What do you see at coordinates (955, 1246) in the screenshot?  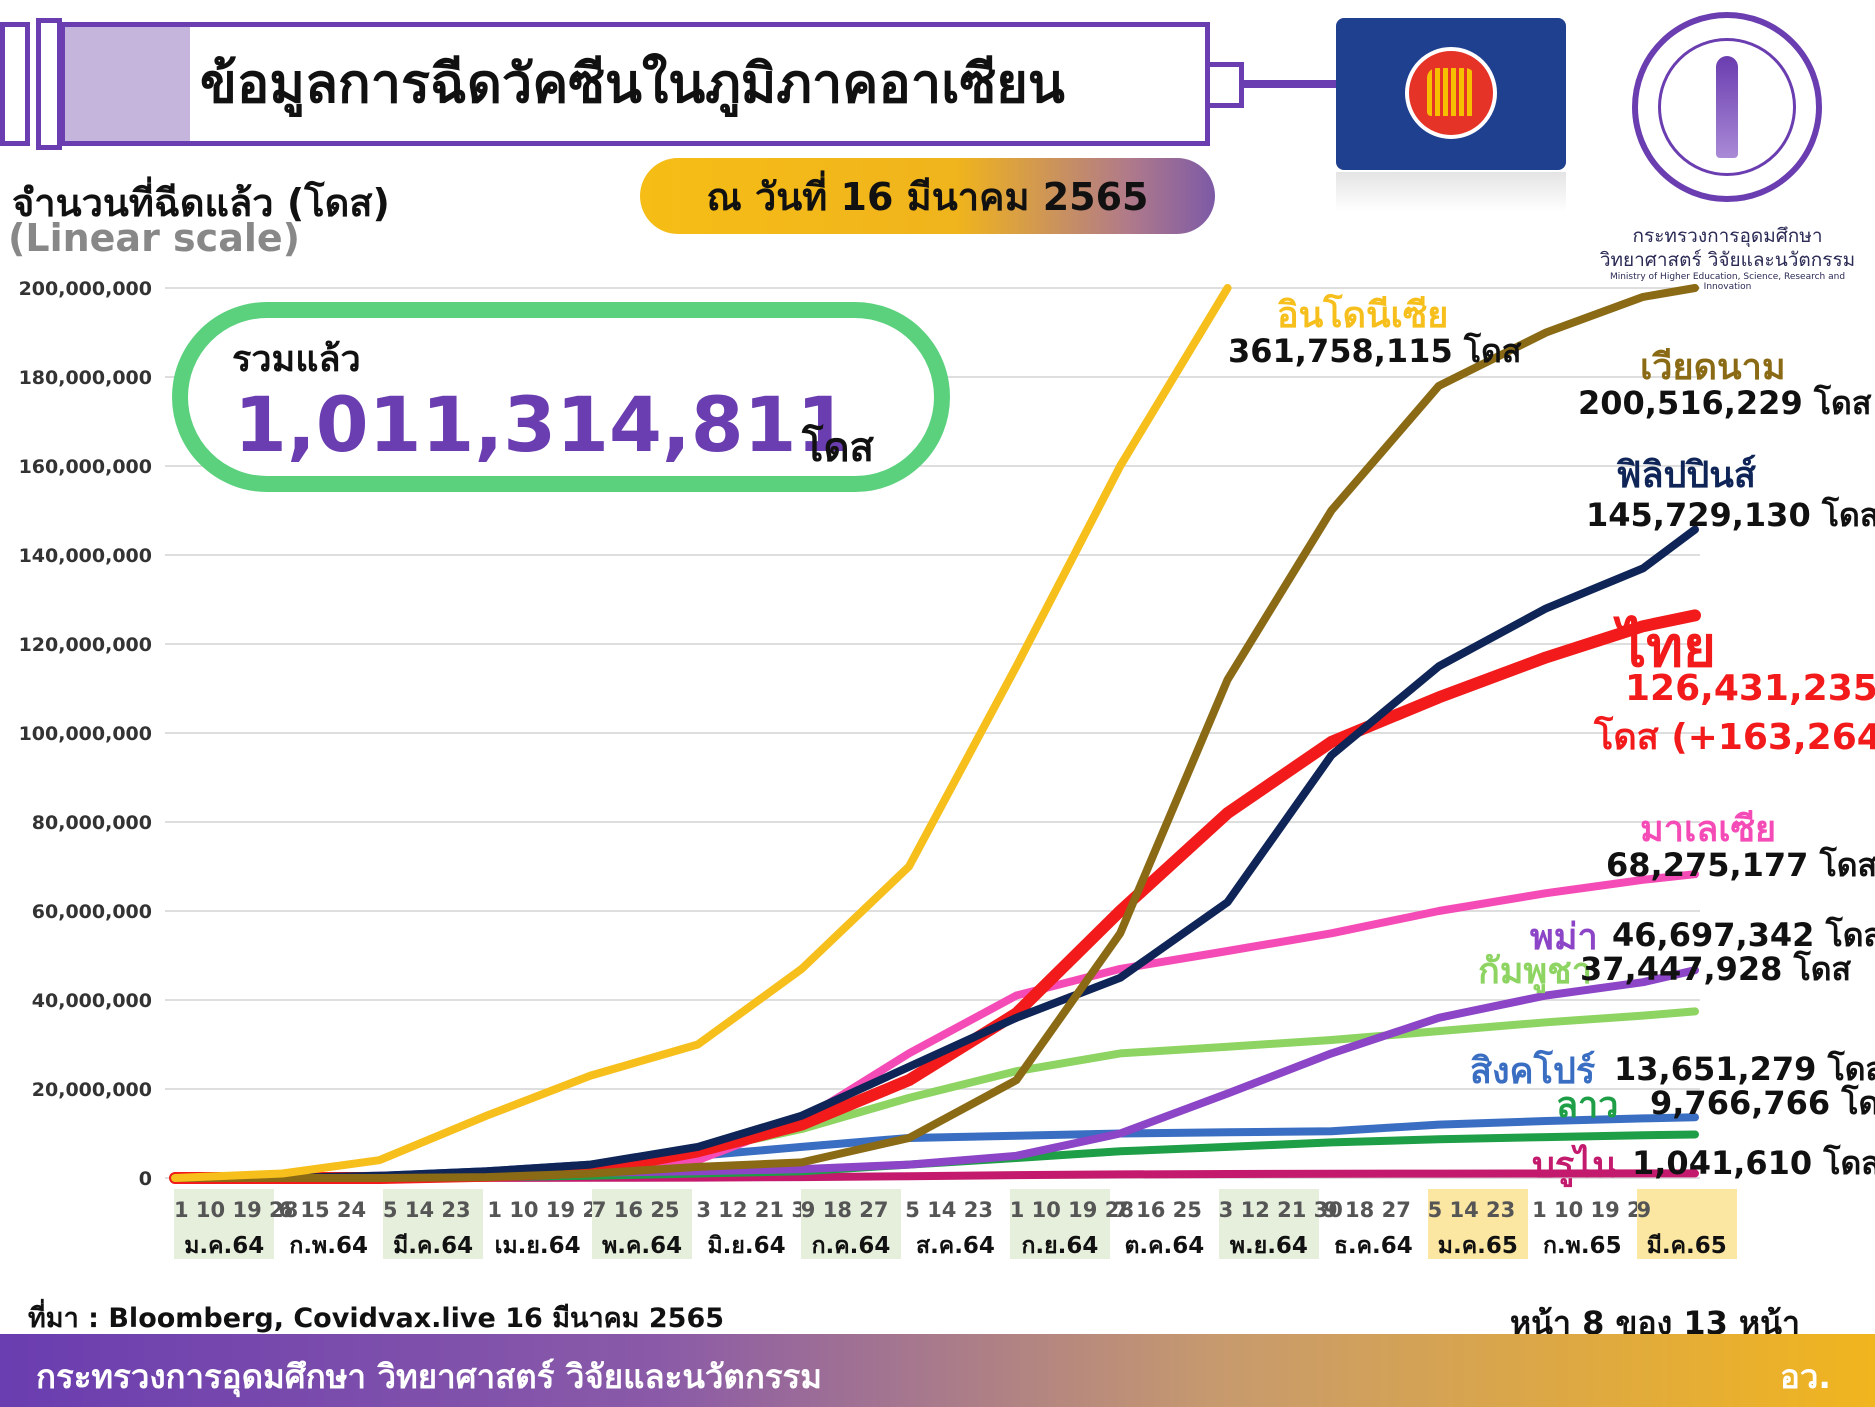 I see `x-month-label: ส.ค.64` at bounding box center [955, 1246].